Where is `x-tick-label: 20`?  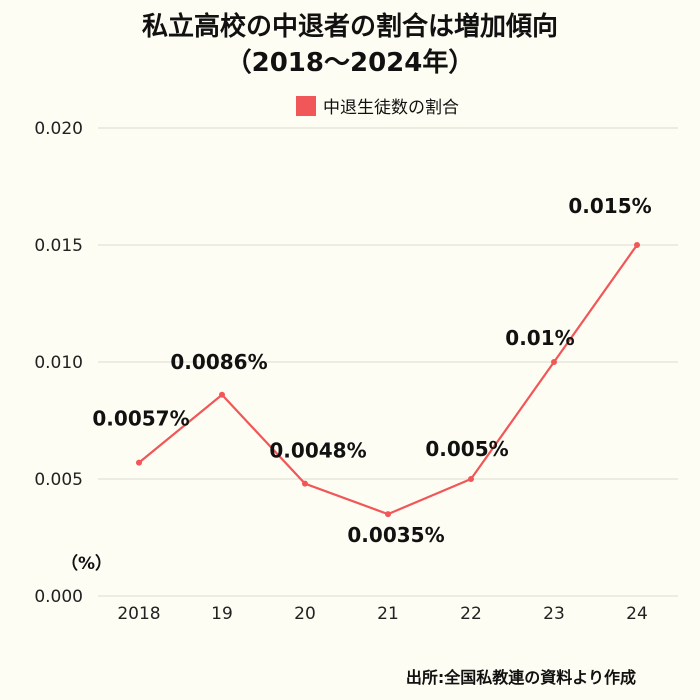
x-tick-label: 20 is located at coordinates (305, 614).